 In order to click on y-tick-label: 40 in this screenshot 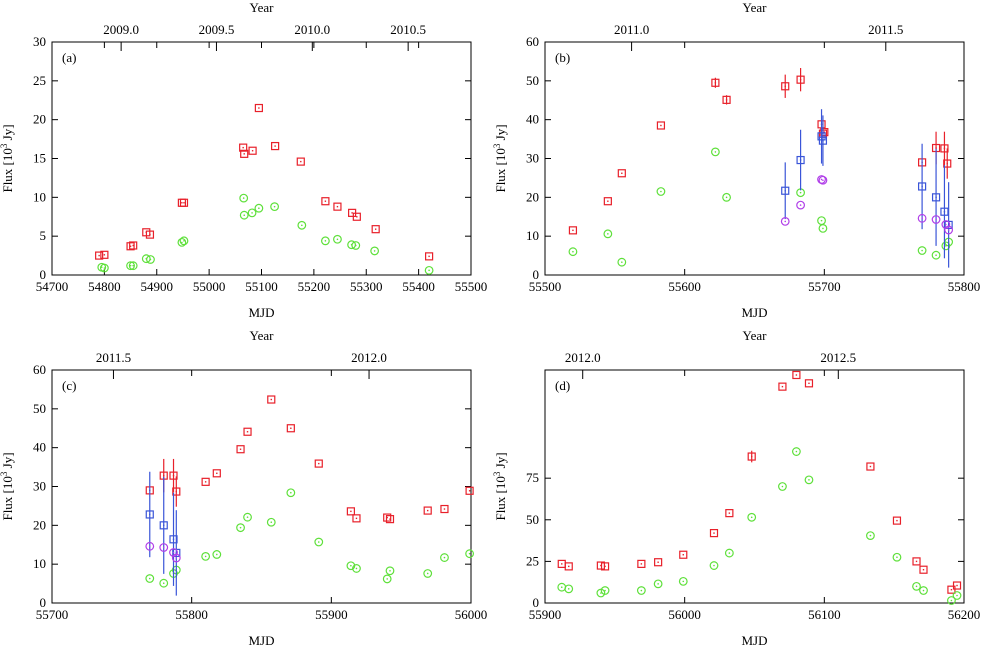, I will do `click(532, 119)`.